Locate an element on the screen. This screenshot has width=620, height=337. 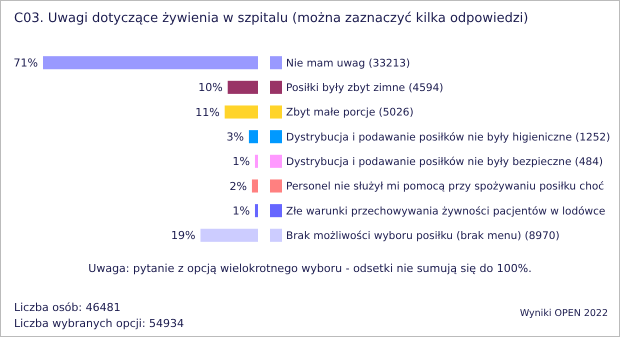
data-label: 3% is located at coordinates (235, 137).